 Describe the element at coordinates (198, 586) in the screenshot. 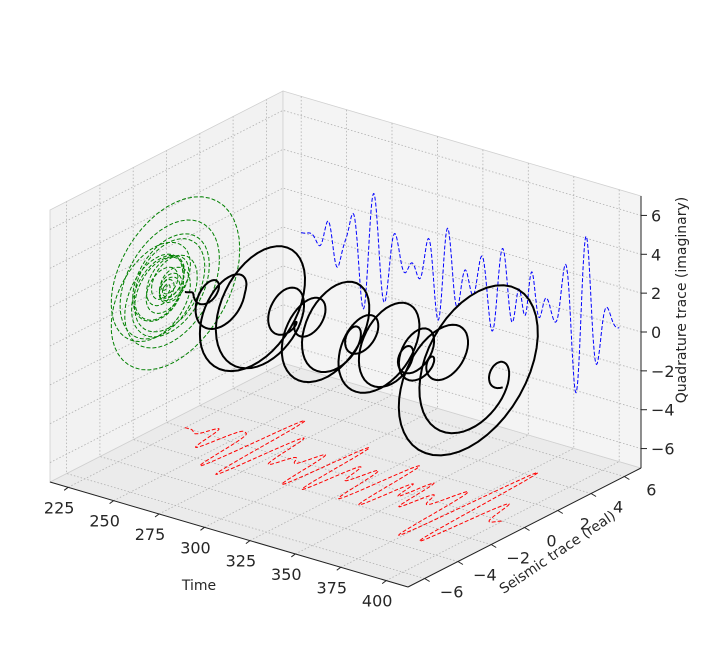

I see `x-axis-label: Time` at that location.